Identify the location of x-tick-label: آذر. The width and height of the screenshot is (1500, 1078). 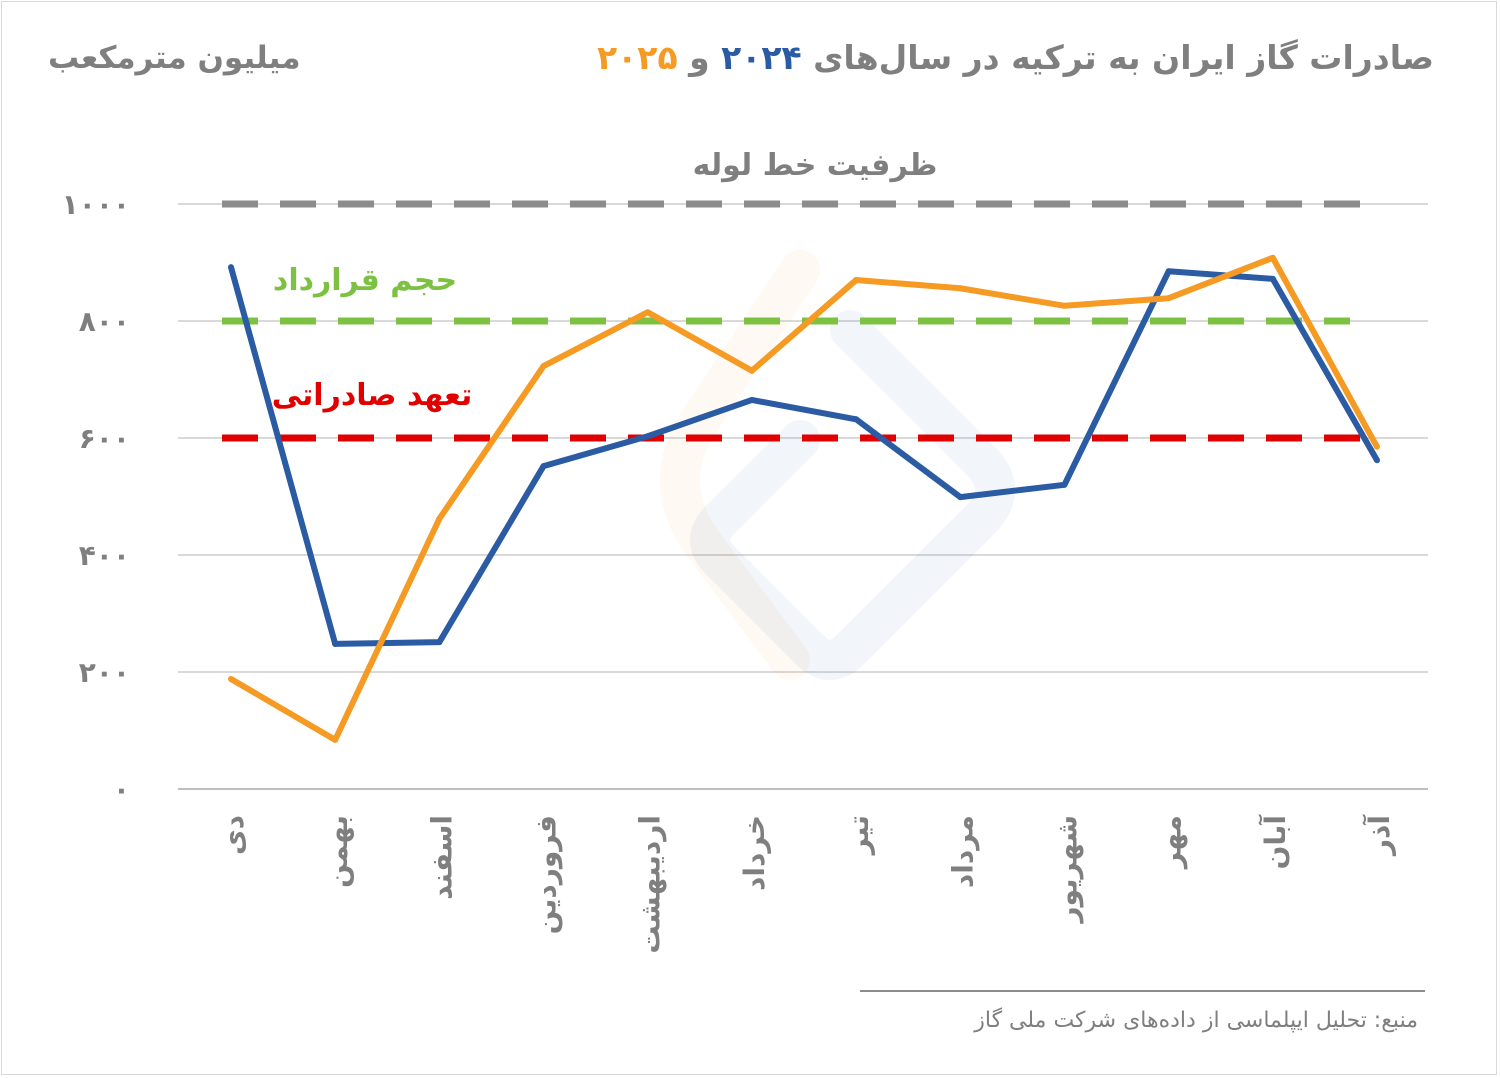
(1379, 835).